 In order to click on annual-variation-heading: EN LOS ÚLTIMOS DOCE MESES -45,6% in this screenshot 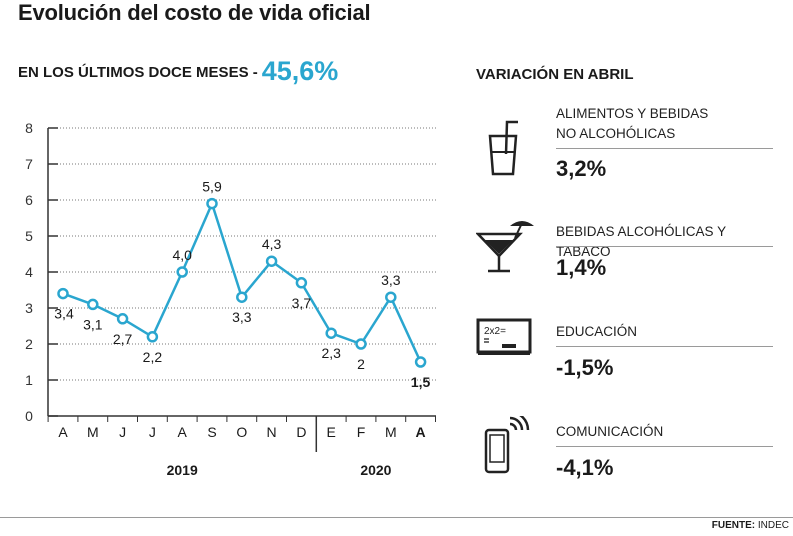, I will do `click(178, 71)`.